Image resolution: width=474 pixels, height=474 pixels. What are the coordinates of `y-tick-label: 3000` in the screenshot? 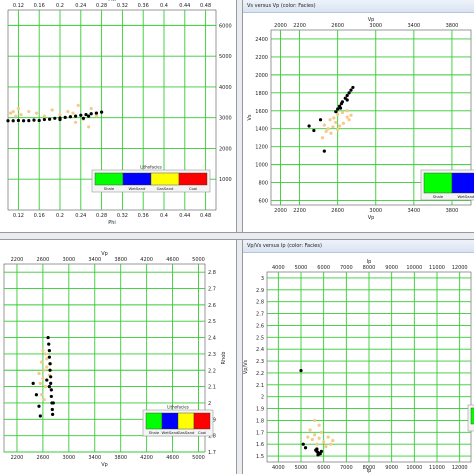 It's located at (225, 119).